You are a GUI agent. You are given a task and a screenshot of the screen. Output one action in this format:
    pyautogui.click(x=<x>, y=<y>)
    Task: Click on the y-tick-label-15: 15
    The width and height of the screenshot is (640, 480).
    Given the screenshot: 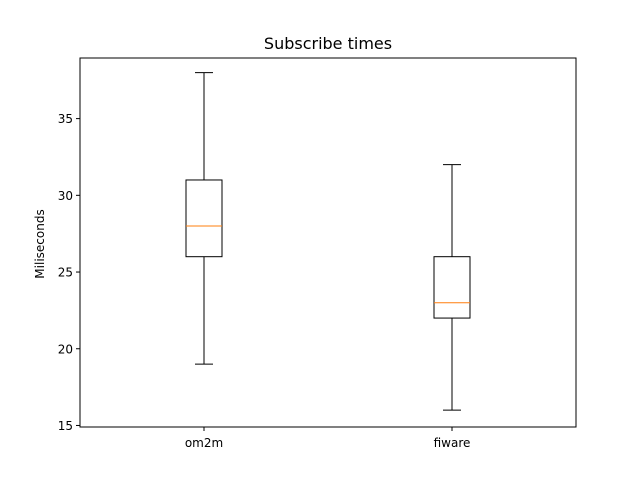 What is the action you would take?
    pyautogui.click(x=65, y=426)
    